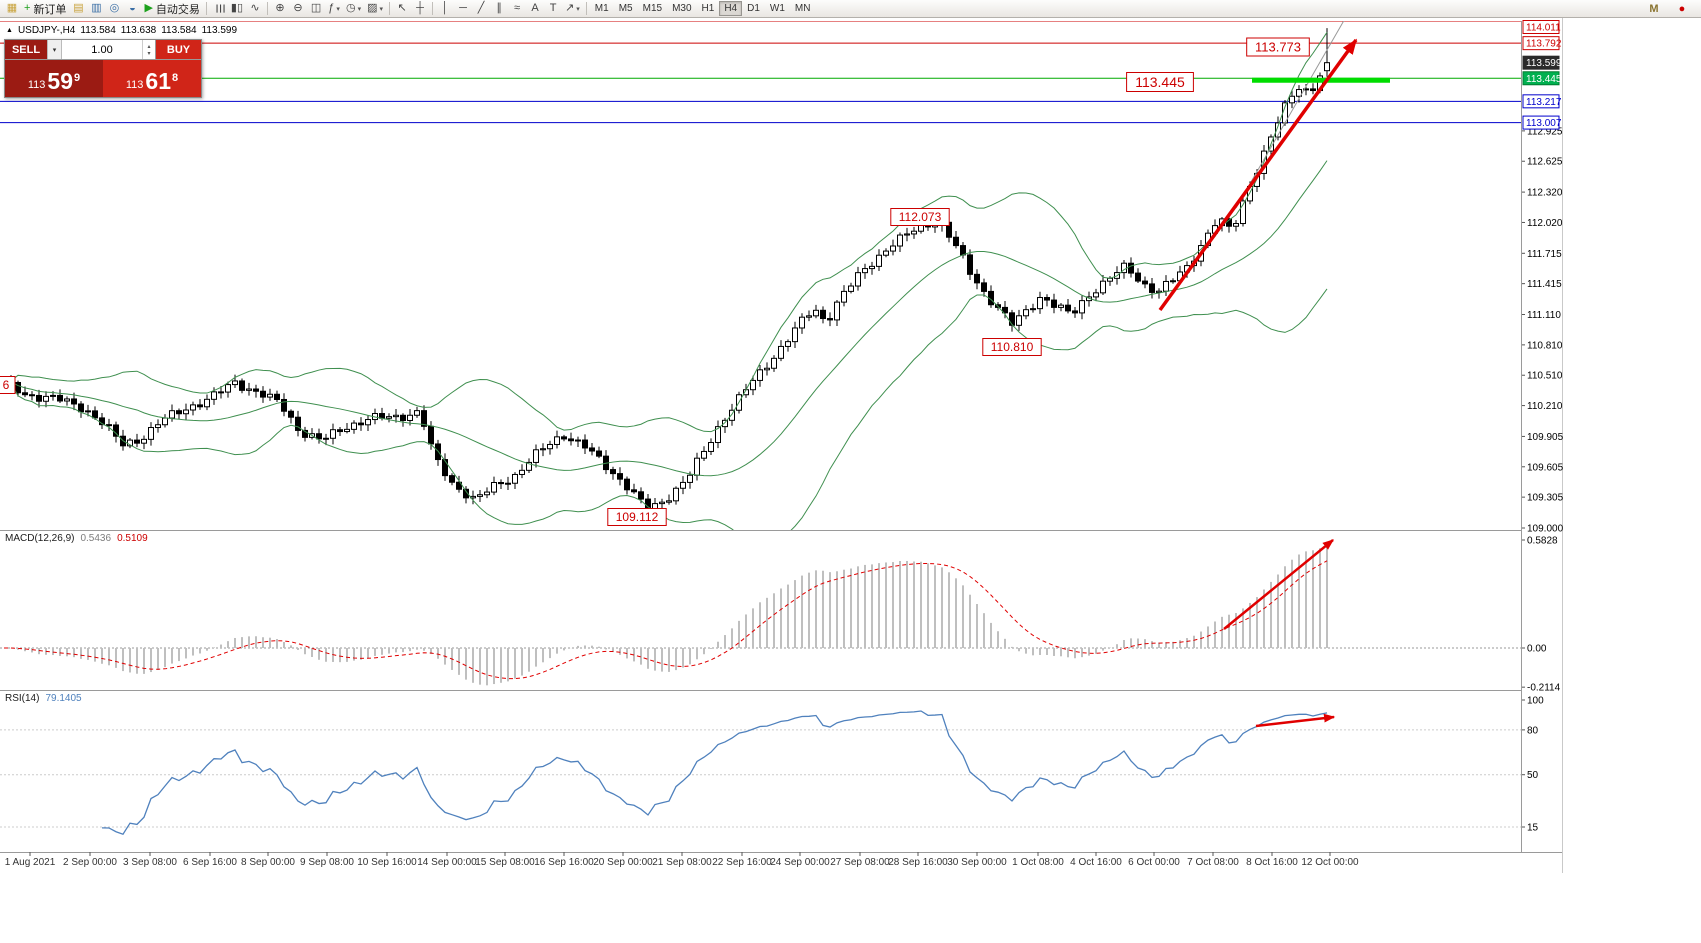 The width and height of the screenshot is (1701, 943). Describe the element at coordinates (132, 9) in the screenshot. I see `terminal-icon: ◒` at that location.